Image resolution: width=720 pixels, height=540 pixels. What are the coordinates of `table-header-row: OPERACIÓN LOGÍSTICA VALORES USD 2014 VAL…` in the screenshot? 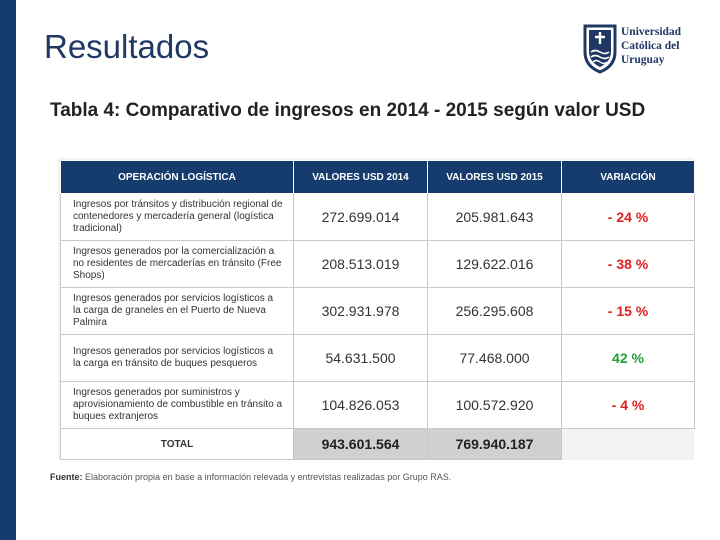 It's located at (377, 177).